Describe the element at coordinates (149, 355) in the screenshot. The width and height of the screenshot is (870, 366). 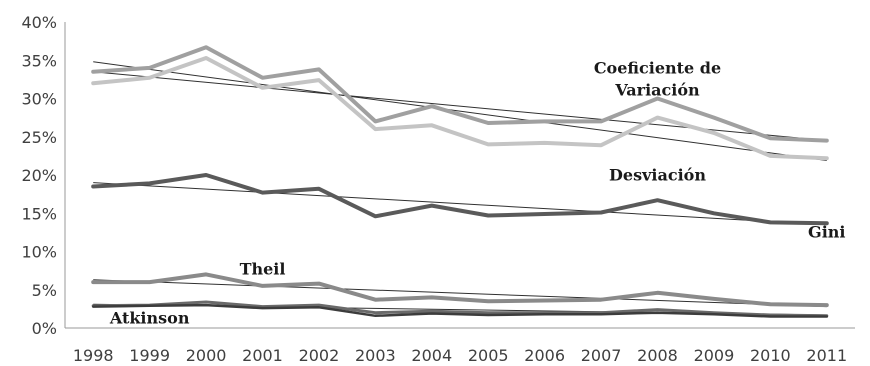
I see `x-tick-label: 1999` at that location.